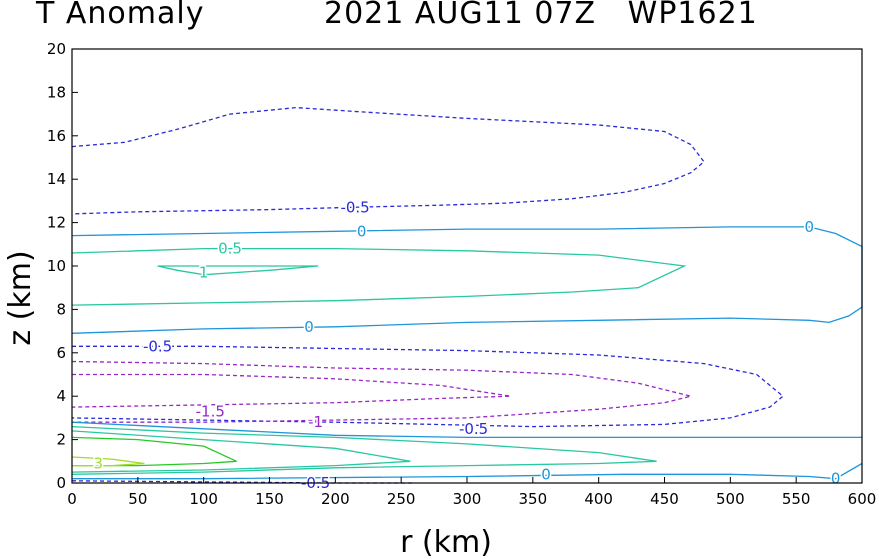  What do you see at coordinates (335, 499) in the screenshot?
I see `x-tick-label: 200` at bounding box center [335, 499].